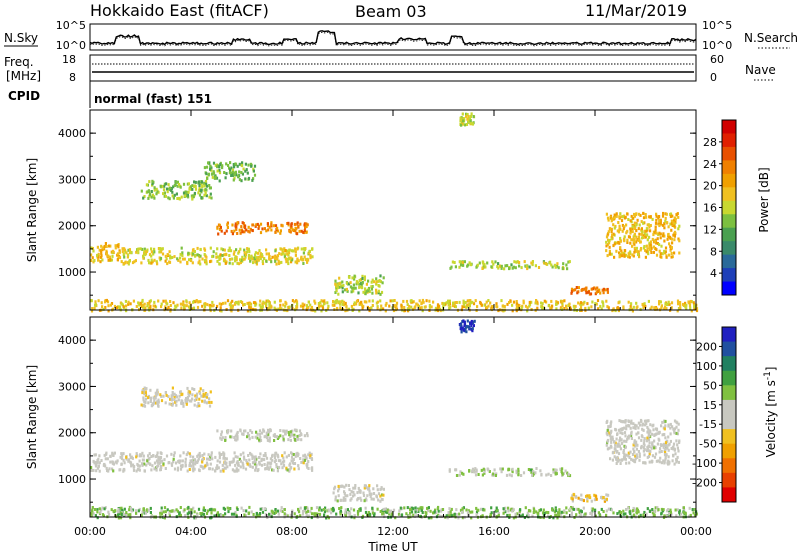 This screenshot has width=800, height=554. What do you see at coordinates (202, 462) in the screenshot?
I see `scatter-feature` at bounding box center [202, 462].